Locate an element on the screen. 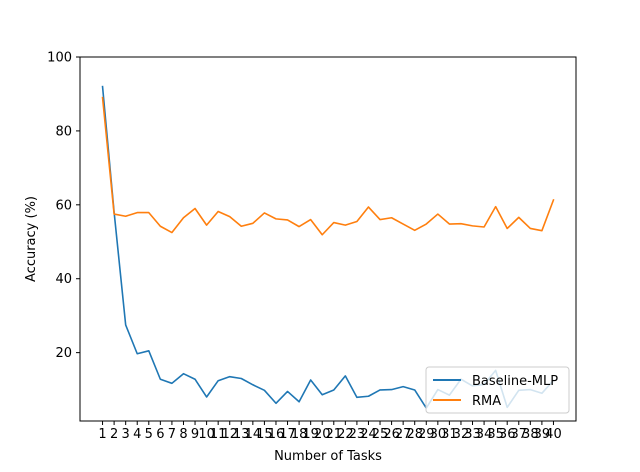  x-tick-label: 20 is located at coordinates (322, 434).